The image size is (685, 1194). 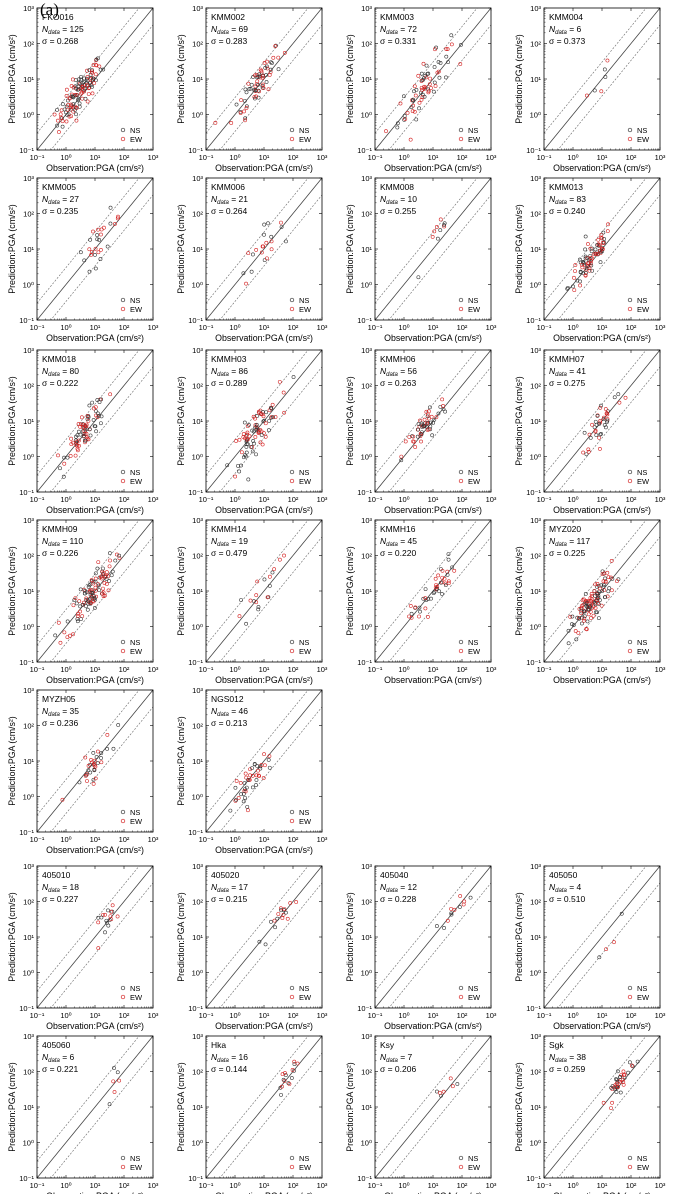 What do you see at coordinates (398, 359) in the screenshot?
I see `station-name: KMMH06` at bounding box center [398, 359].